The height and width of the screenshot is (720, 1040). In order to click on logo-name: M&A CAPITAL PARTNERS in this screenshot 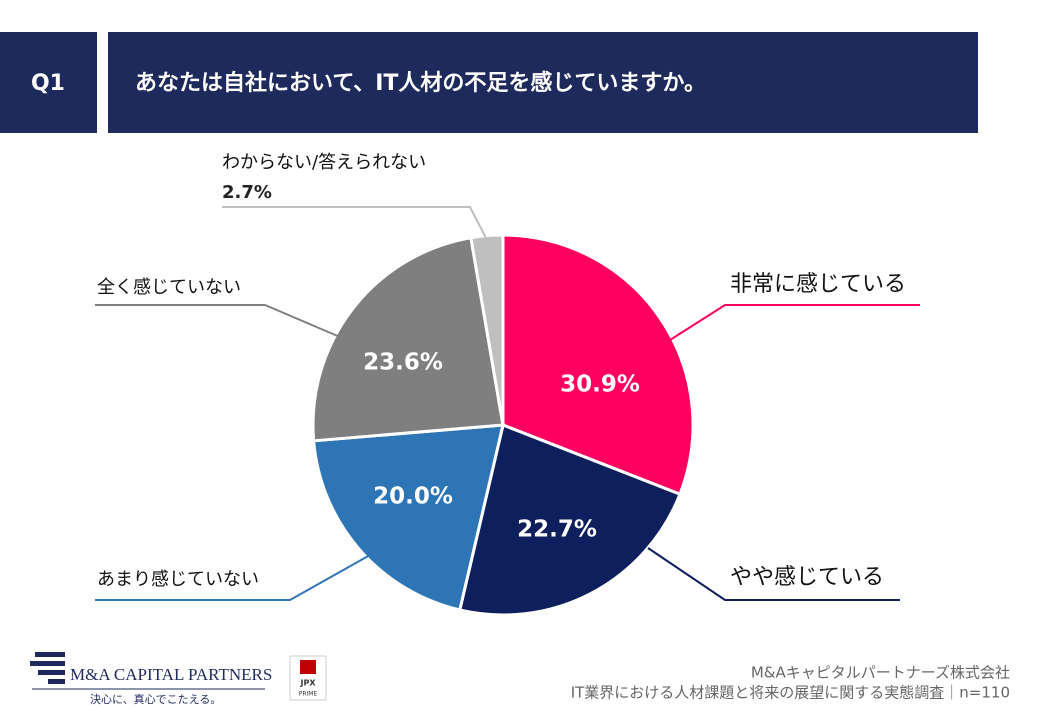, I will do `click(171, 674)`.